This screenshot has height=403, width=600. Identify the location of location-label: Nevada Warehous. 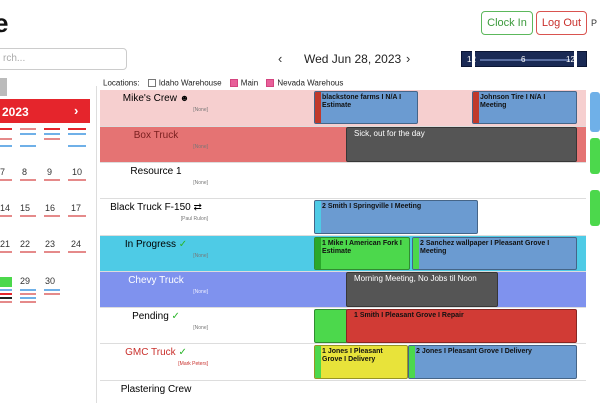
(310, 83).